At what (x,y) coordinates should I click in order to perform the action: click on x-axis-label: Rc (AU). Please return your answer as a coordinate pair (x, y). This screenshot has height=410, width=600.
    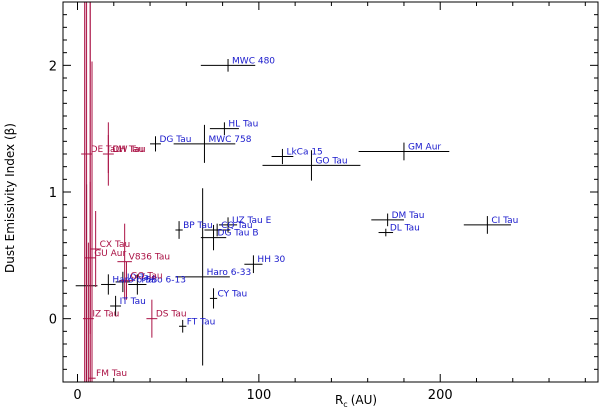
    Looking at the image, I should click on (356, 401).